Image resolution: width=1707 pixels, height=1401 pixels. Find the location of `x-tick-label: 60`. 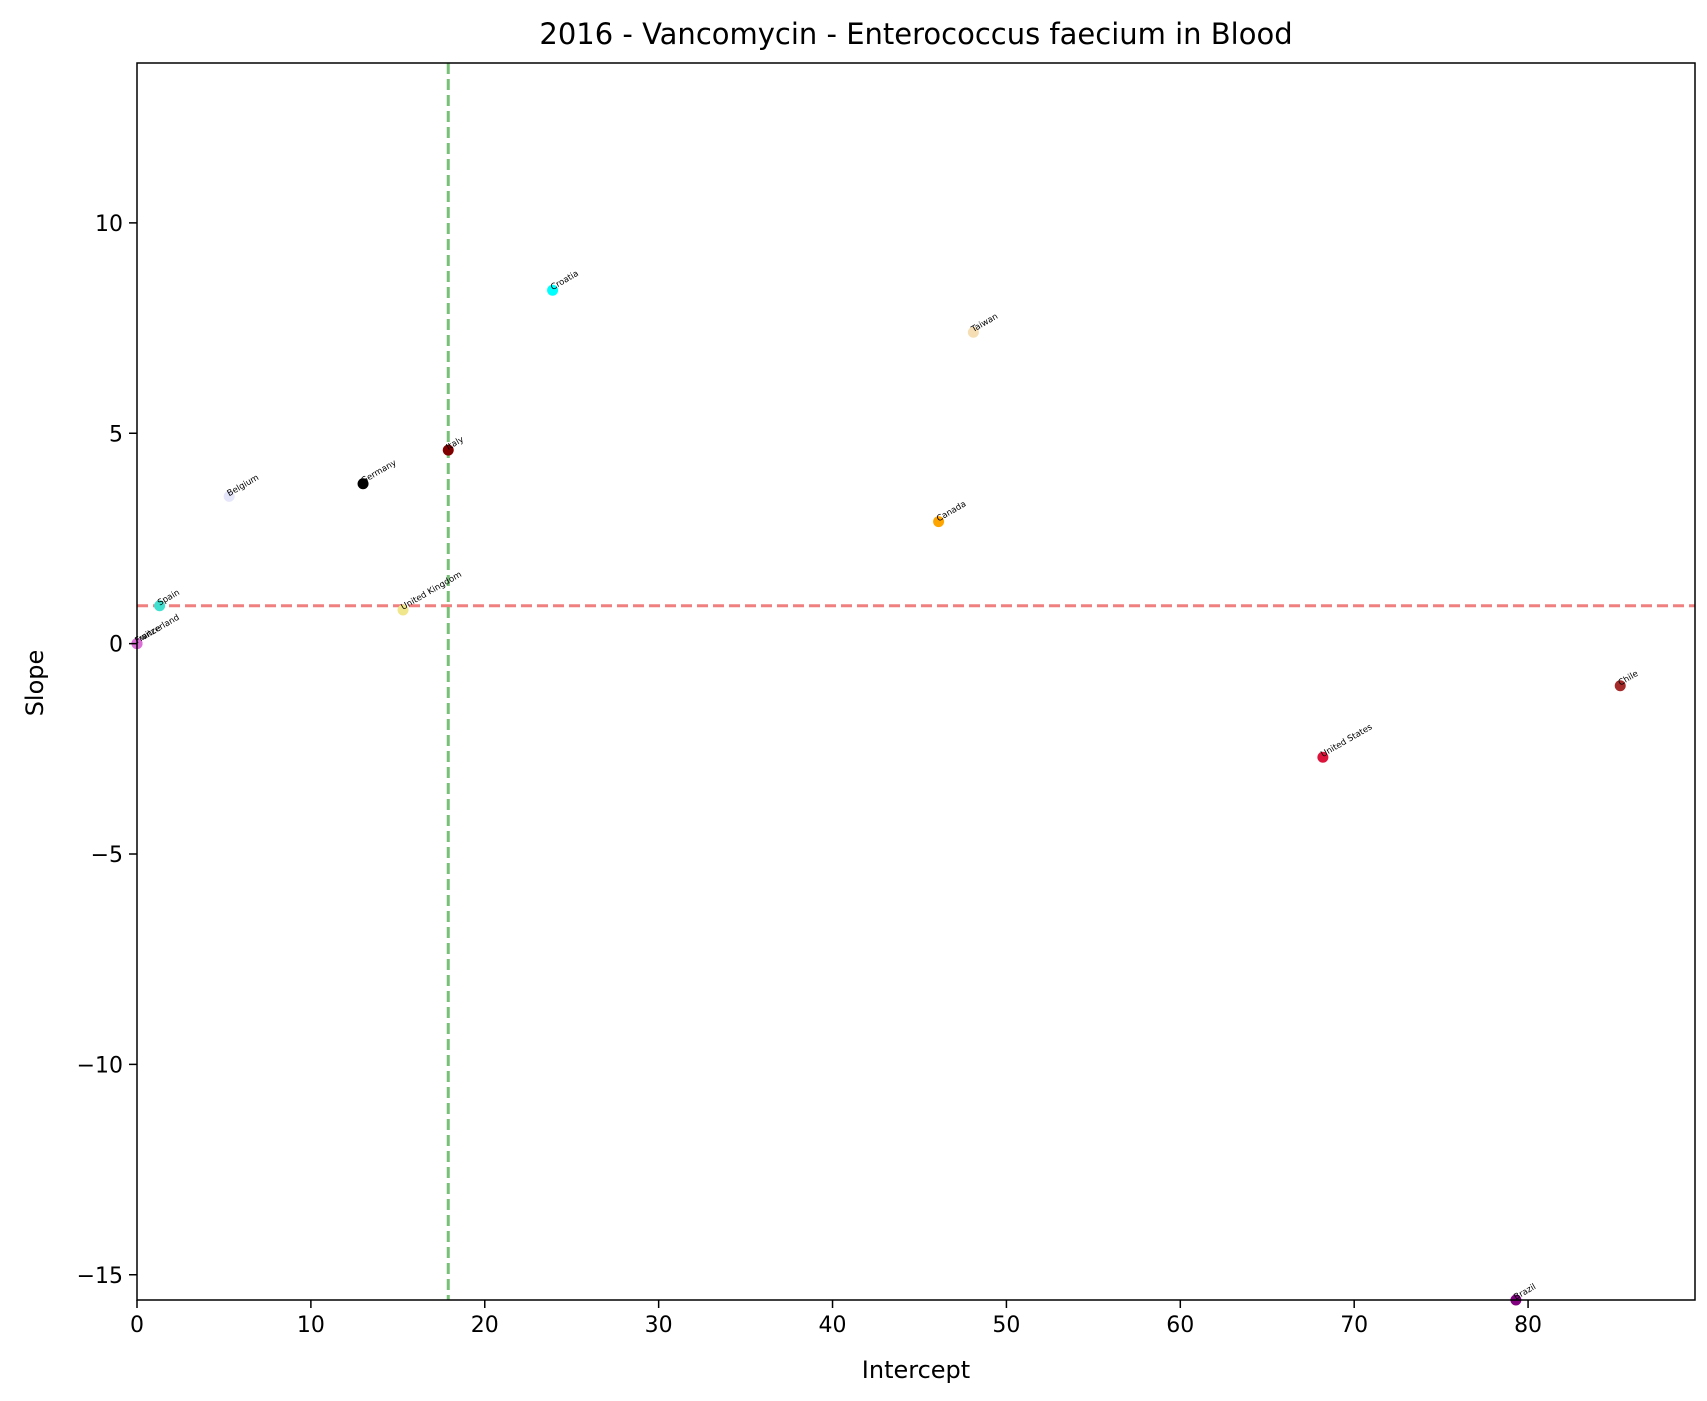

x-tick-label: 60 is located at coordinates (1180, 1325).